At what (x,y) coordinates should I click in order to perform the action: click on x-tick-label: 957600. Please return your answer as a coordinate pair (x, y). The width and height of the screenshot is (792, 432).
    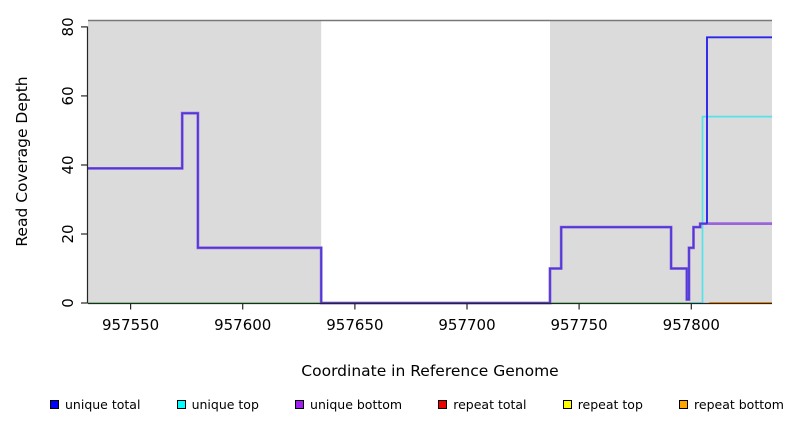
    Looking at the image, I should click on (242, 325).